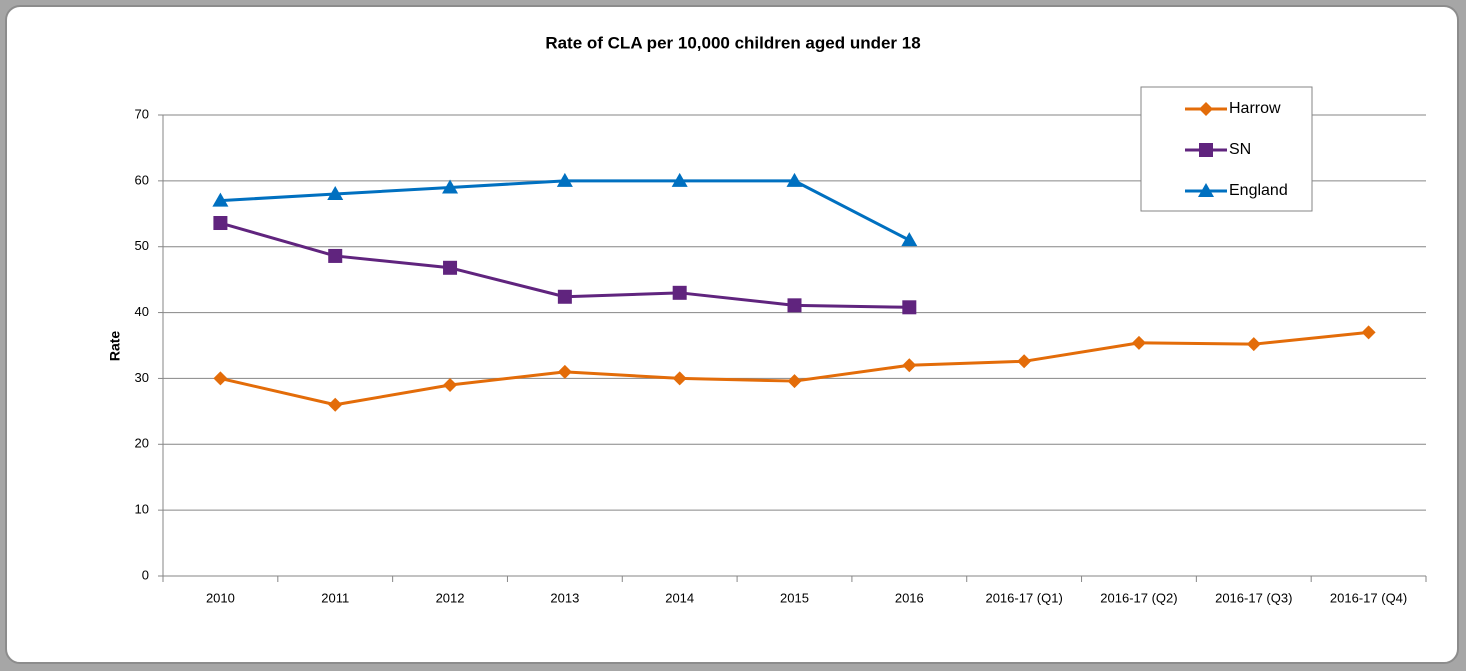  Describe the element at coordinates (142, 509) in the screenshot. I see `y-tick-label: 10` at that location.